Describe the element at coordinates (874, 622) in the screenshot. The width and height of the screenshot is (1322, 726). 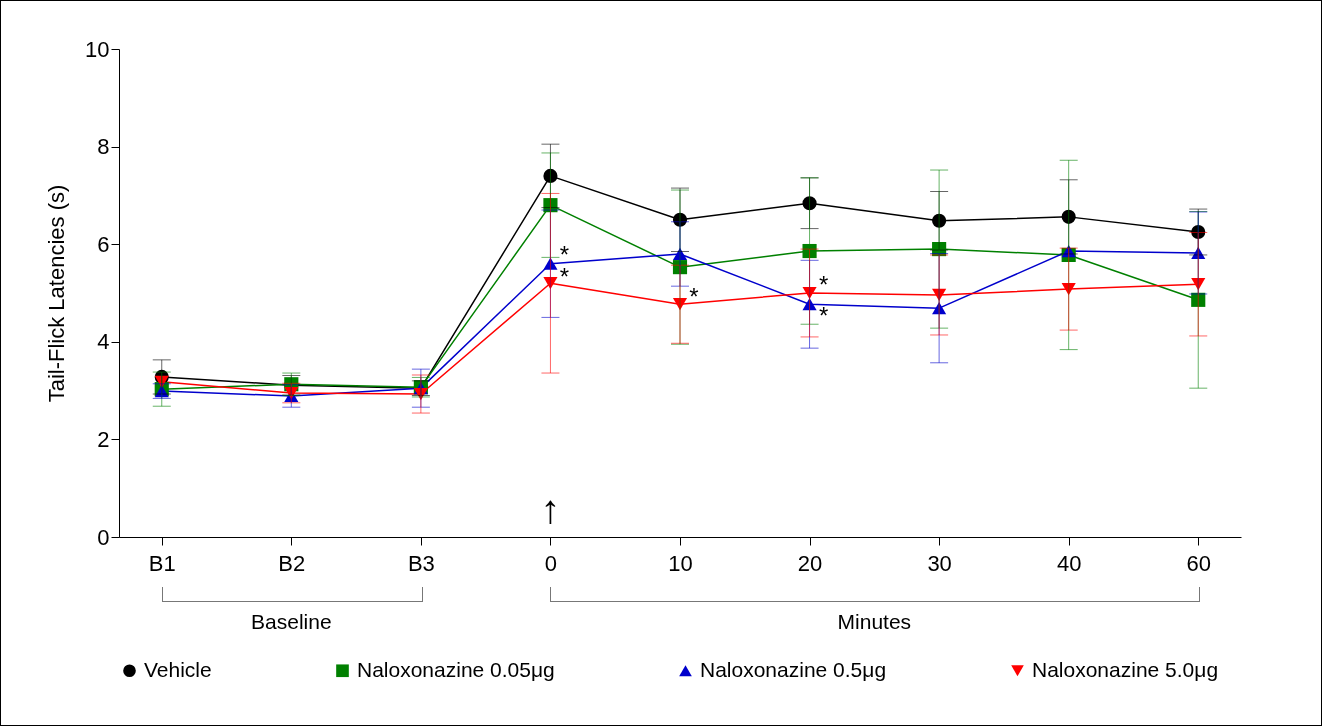
I see `text: Minutes` at that location.